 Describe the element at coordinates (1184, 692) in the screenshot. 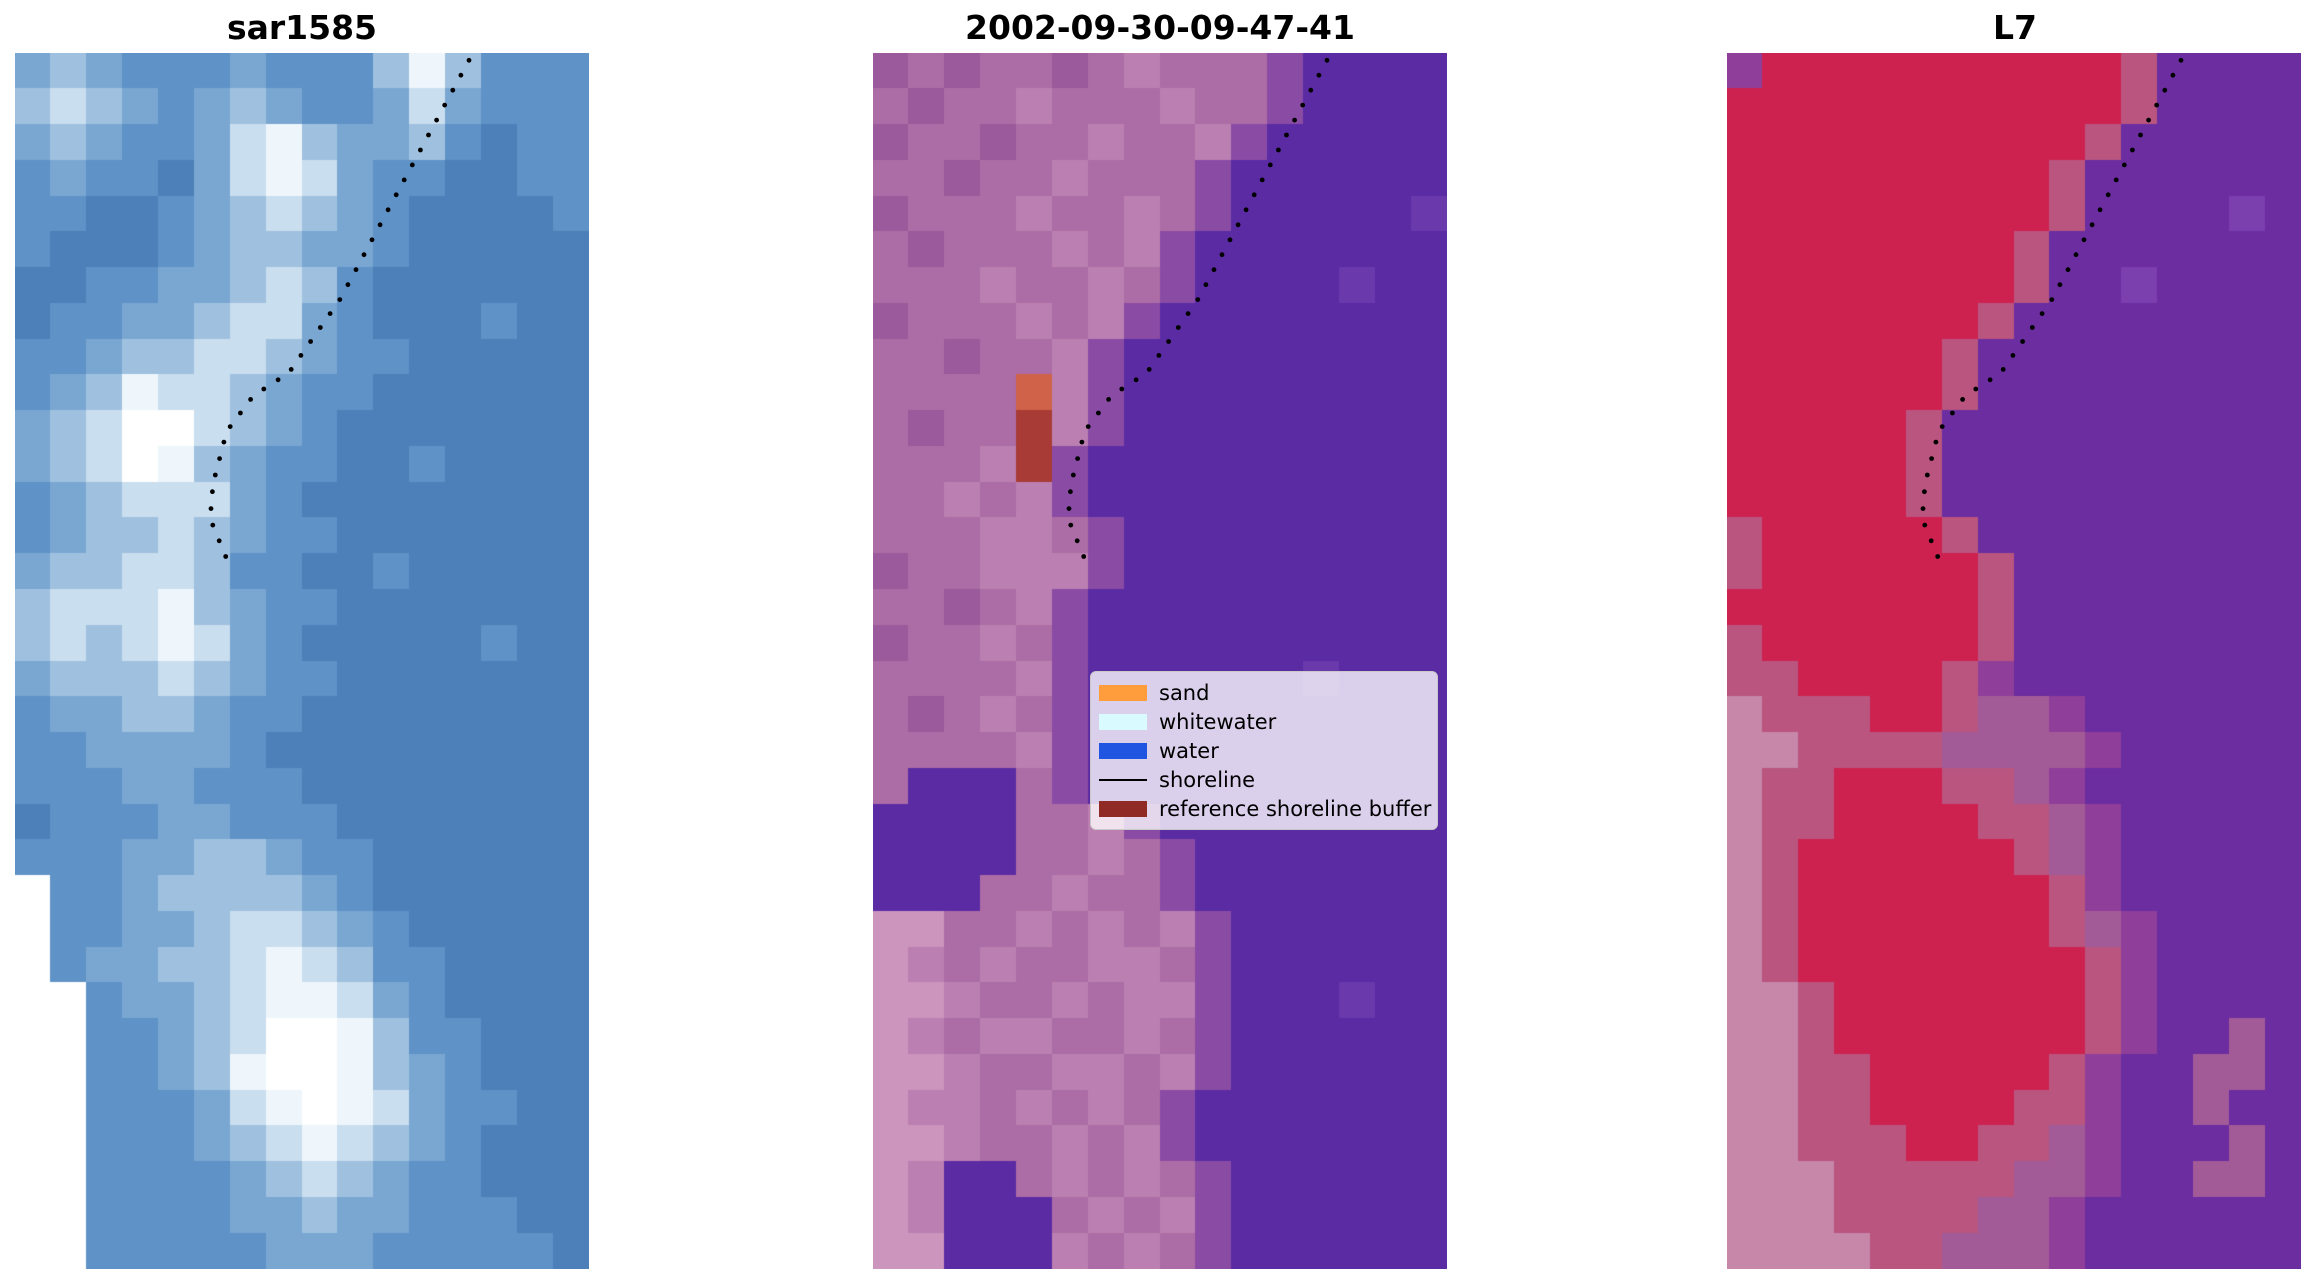

I see `legend-label: sand` at that location.